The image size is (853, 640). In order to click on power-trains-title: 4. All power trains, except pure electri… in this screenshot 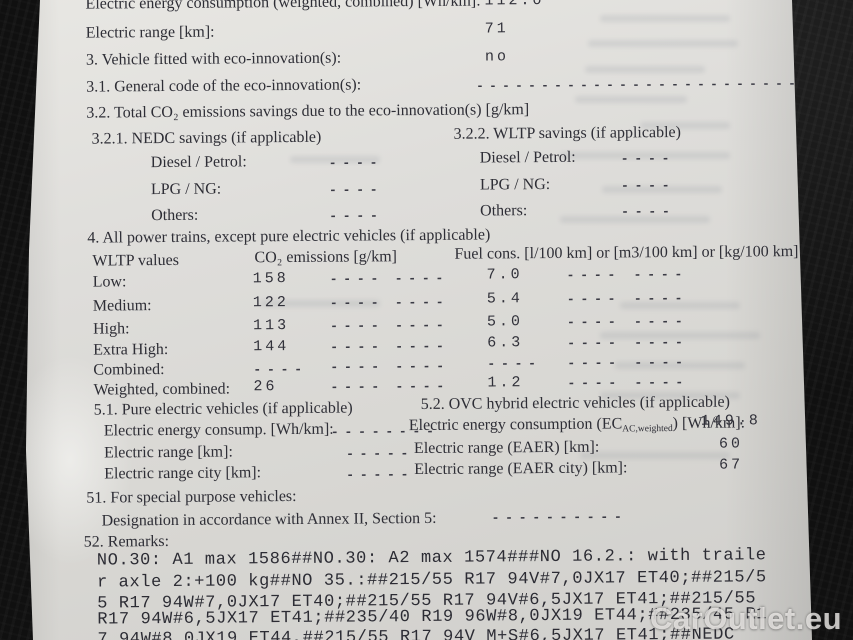, I will do `click(289, 236)`.